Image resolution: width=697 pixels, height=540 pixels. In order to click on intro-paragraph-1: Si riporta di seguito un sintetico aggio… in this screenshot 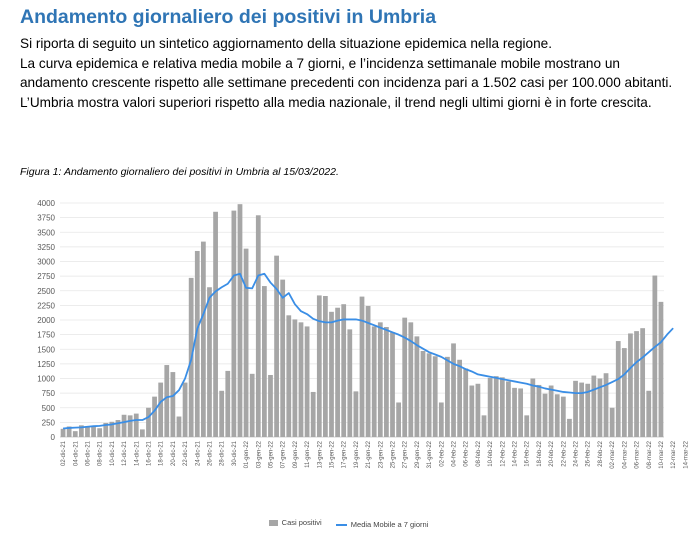, I will do `click(286, 43)`.